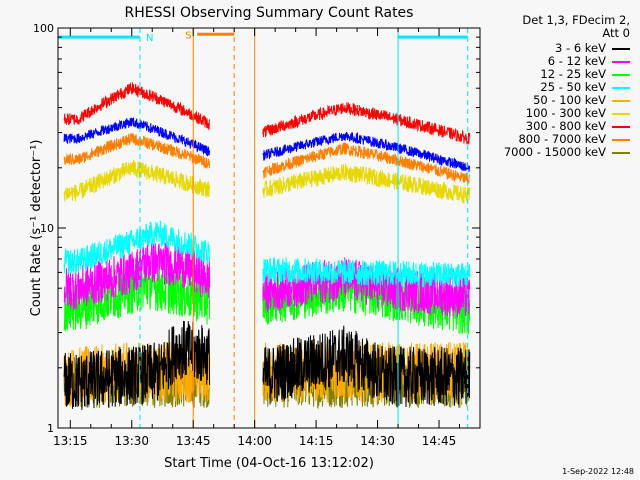 The width and height of the screenshot is (640, 480). What do you see at coordinates (550, 48) in the screenshot?
I see `legend-entry: 3 - 6 keV` at bounding box center [550, 48].